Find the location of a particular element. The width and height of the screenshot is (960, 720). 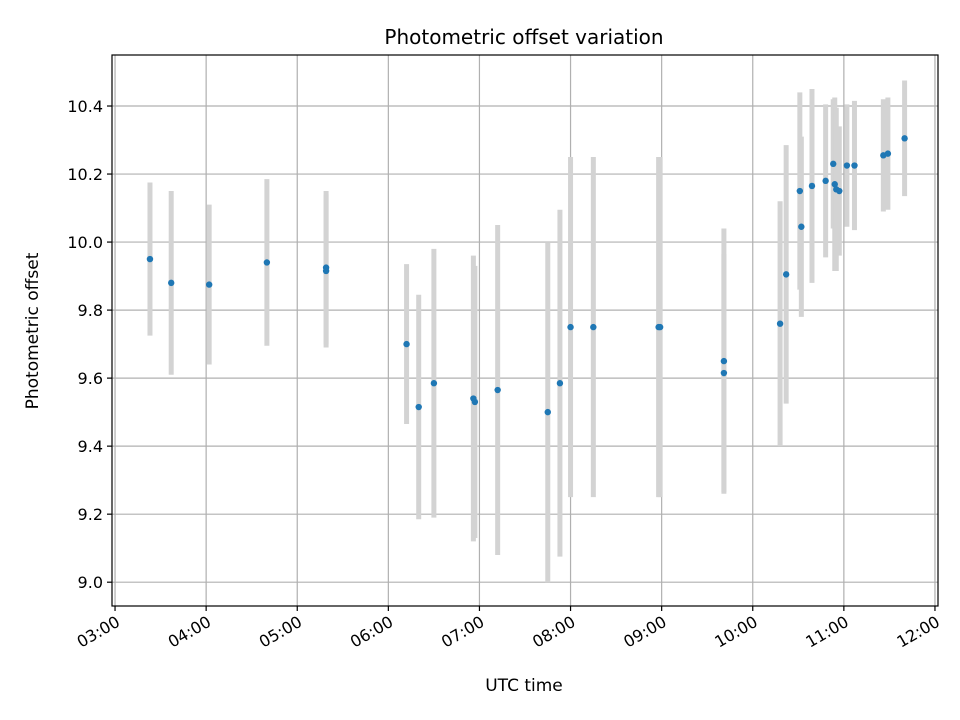

x-tick-label: 11:00 is located at coordinates (826, 632).